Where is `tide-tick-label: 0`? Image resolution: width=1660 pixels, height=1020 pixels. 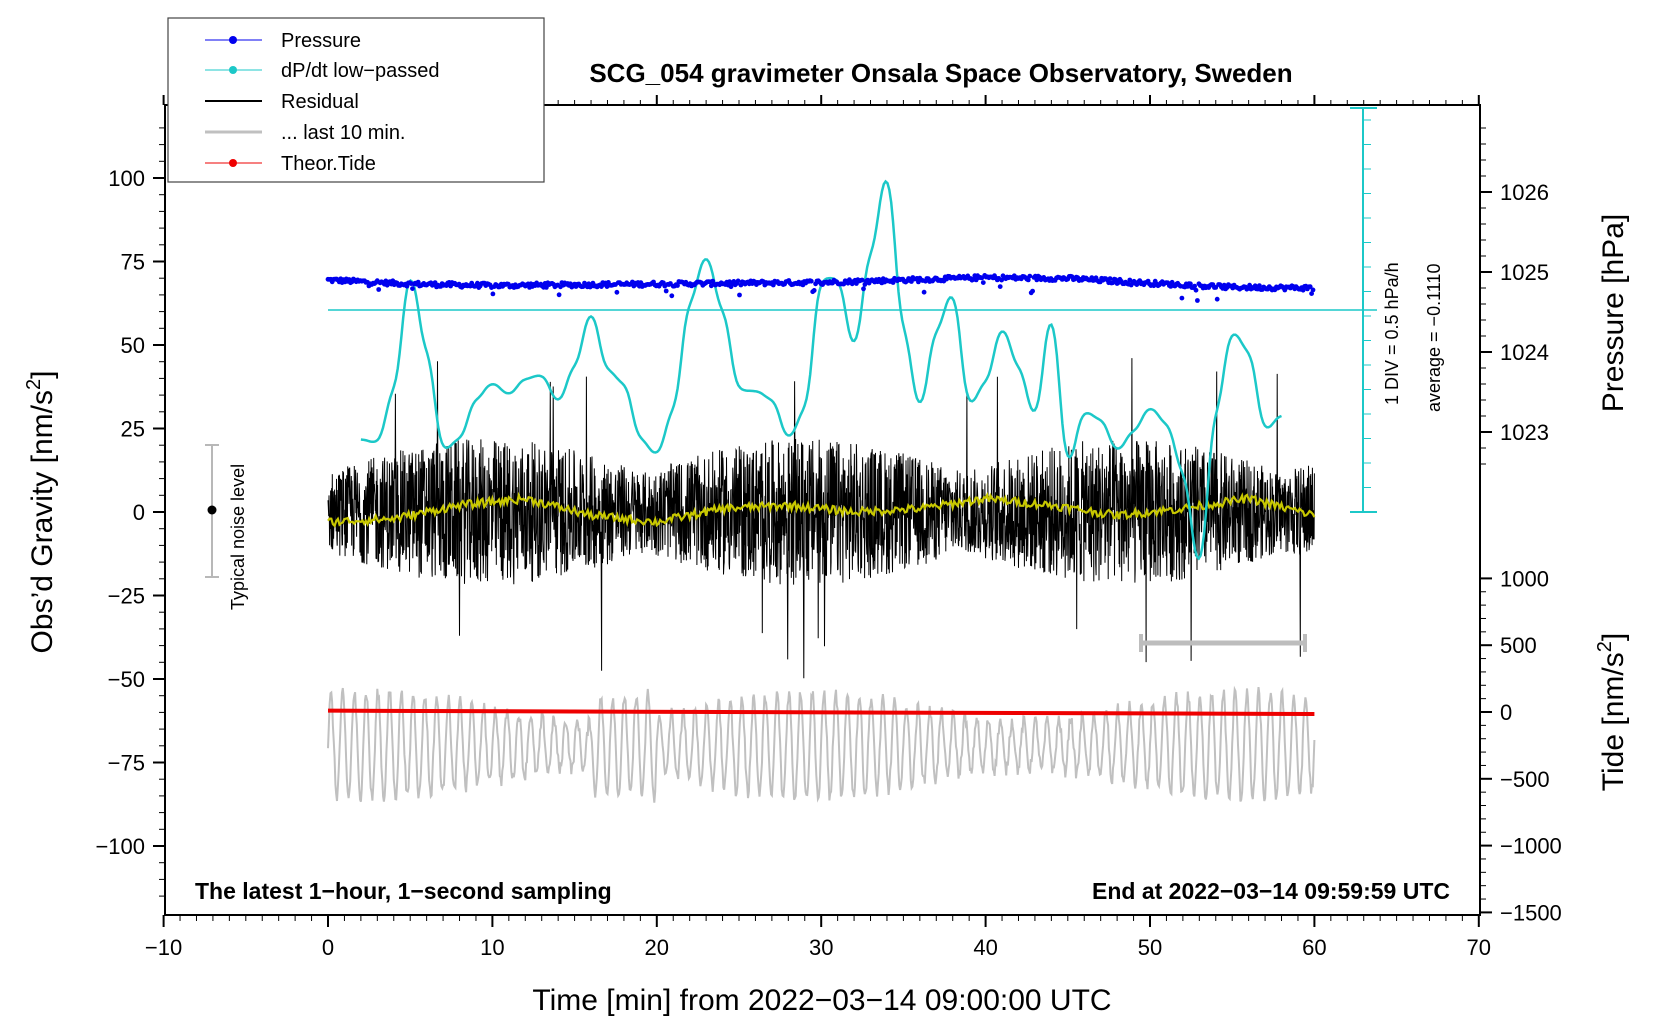 tide-tick-label: 0 is located at coordinates (1506, 712).